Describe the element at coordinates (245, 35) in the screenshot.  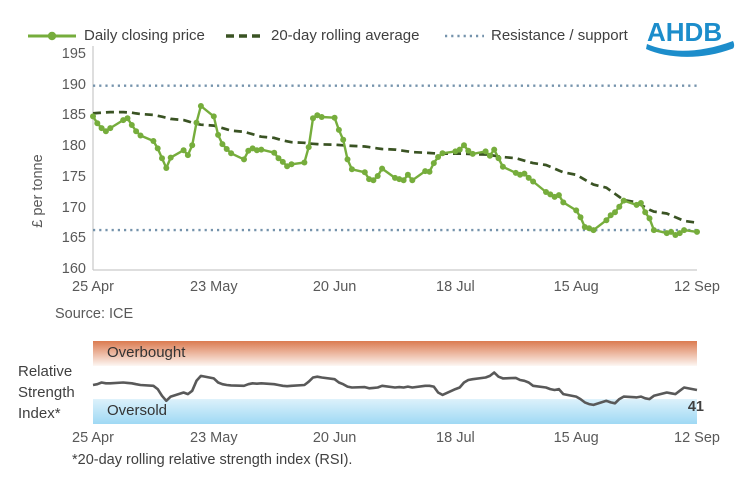
I see `dashed-line-swatch-icon` at that location.